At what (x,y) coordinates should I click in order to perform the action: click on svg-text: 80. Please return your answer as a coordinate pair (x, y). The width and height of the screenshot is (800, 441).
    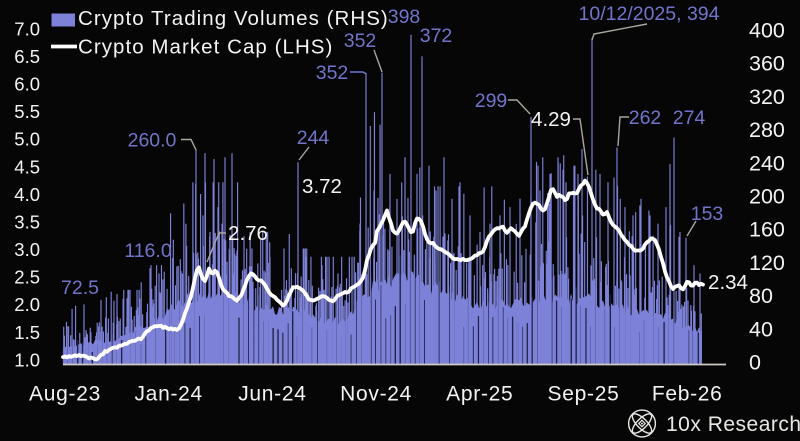
    Looking at the image, I should click on (761, 296).